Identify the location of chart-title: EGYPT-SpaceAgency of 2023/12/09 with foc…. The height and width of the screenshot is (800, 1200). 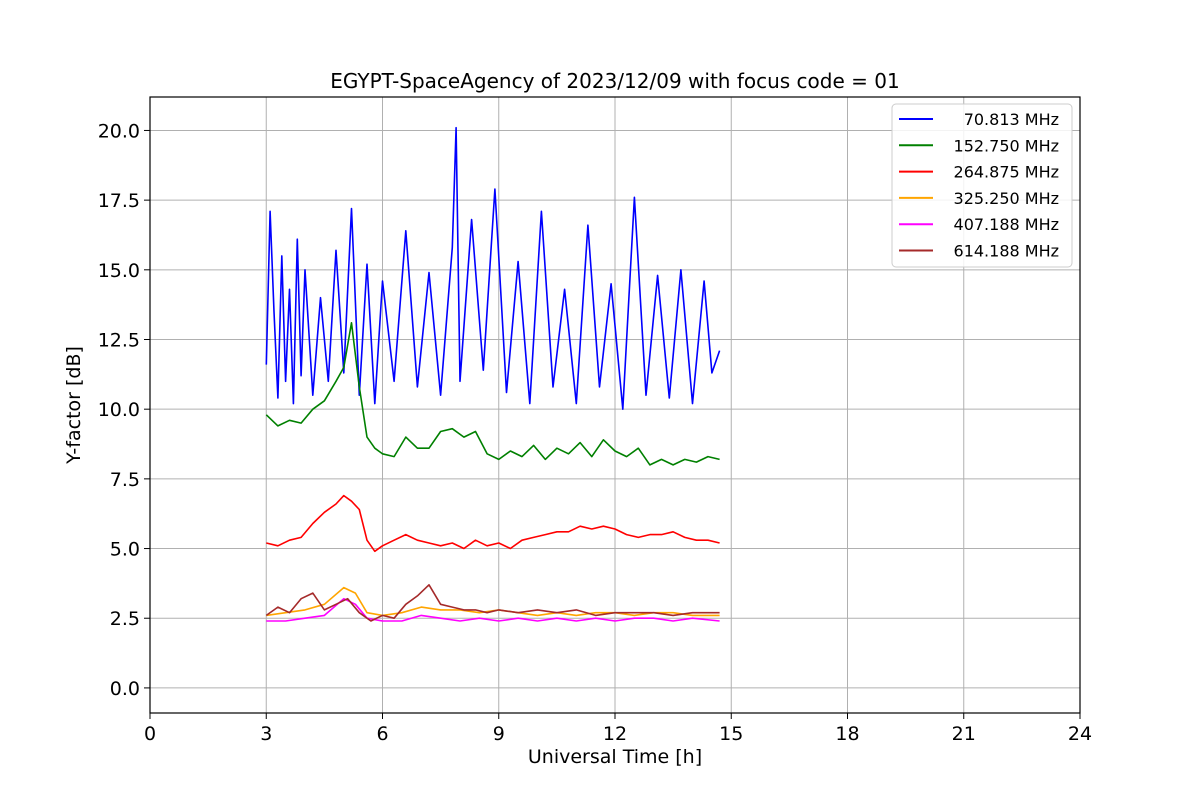
(614, 81).